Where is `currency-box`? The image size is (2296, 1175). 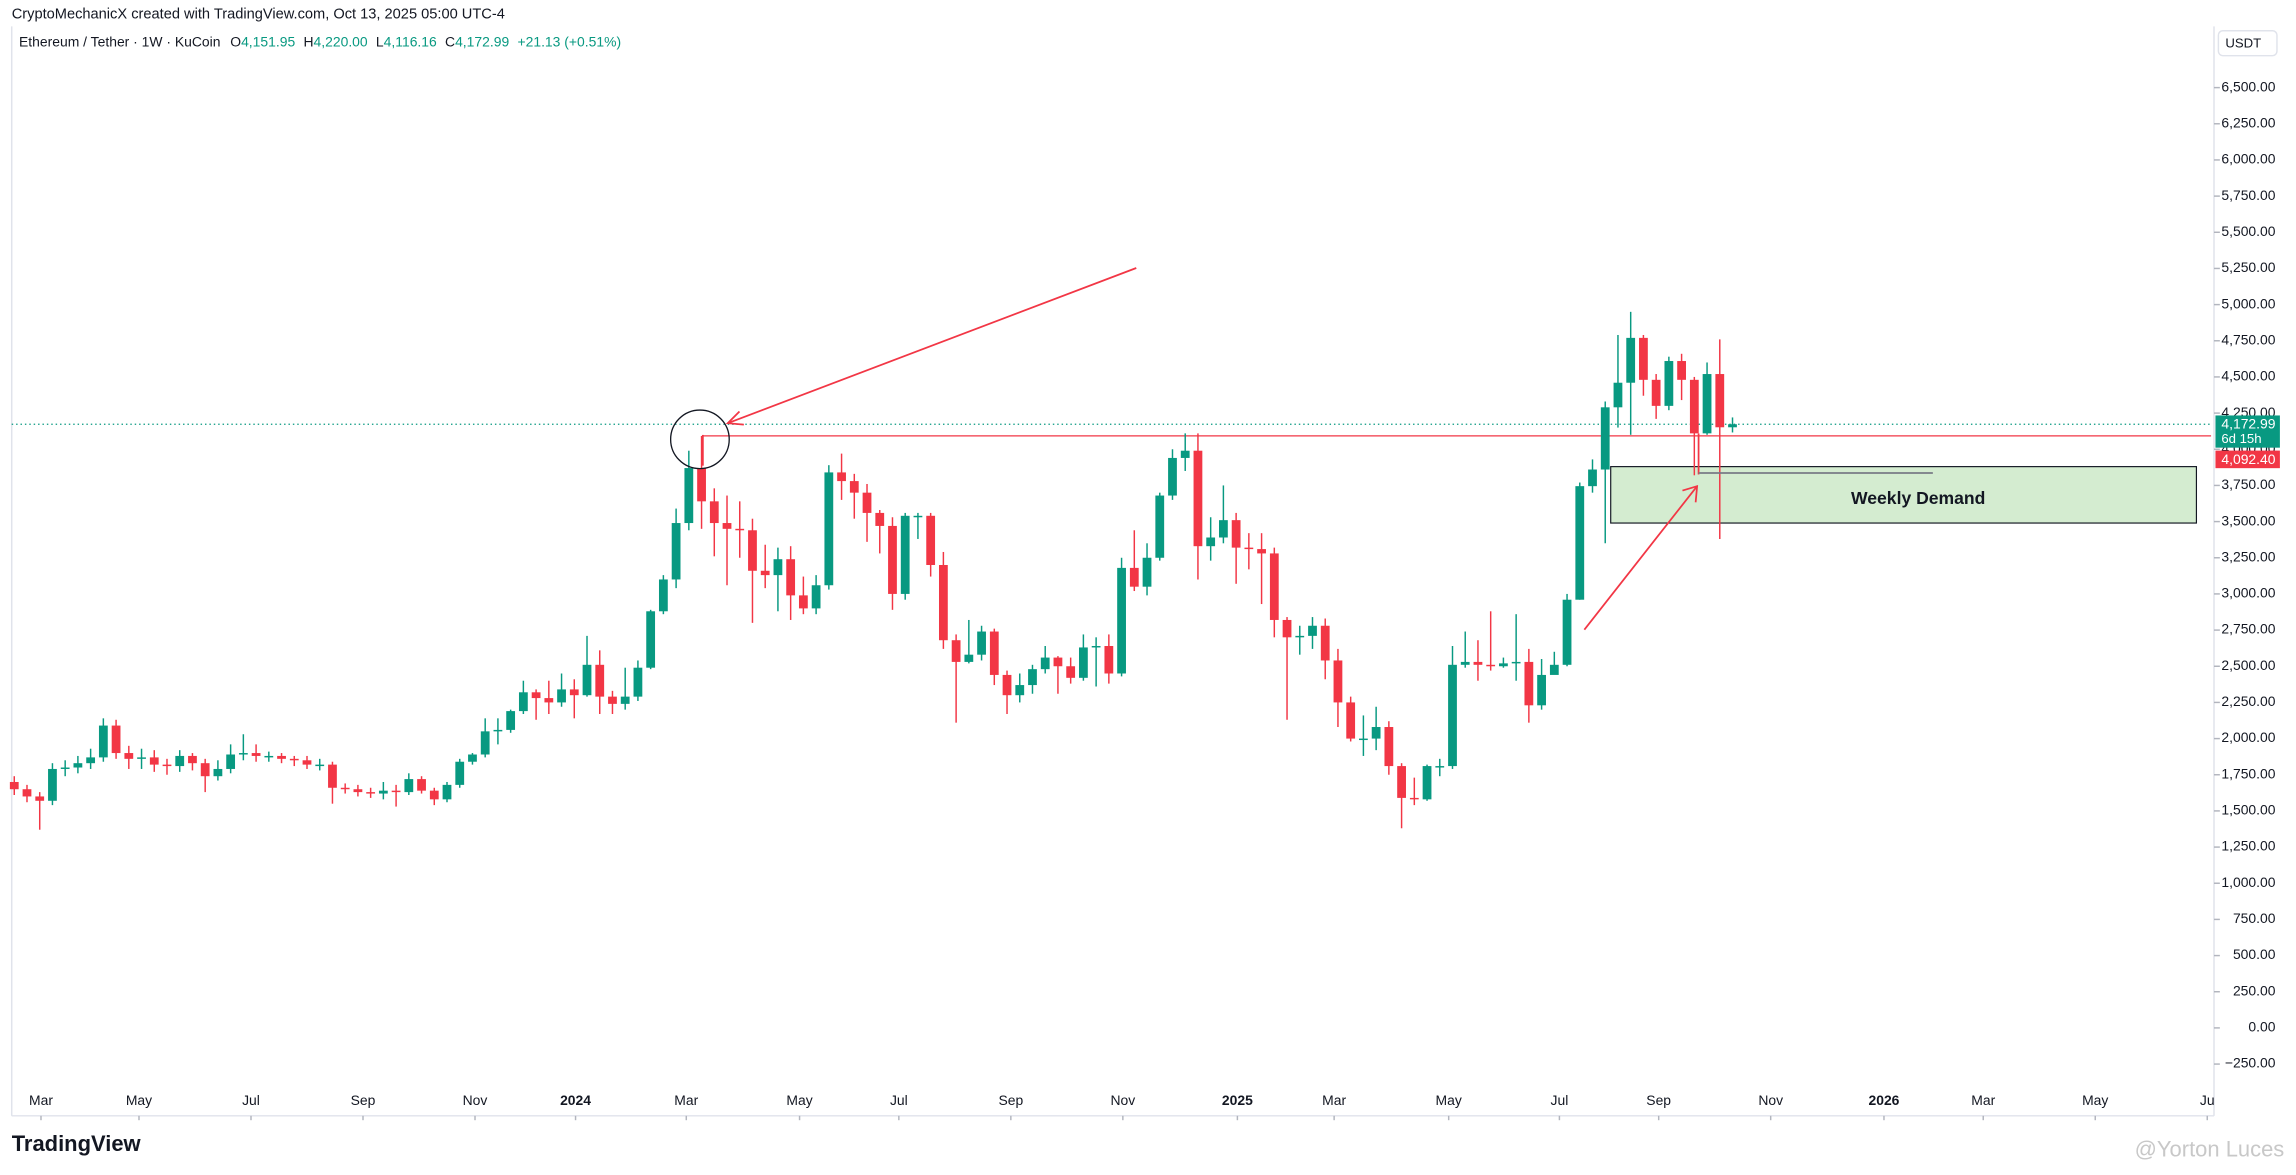 currency-box is located at coordinates (2247, 43).